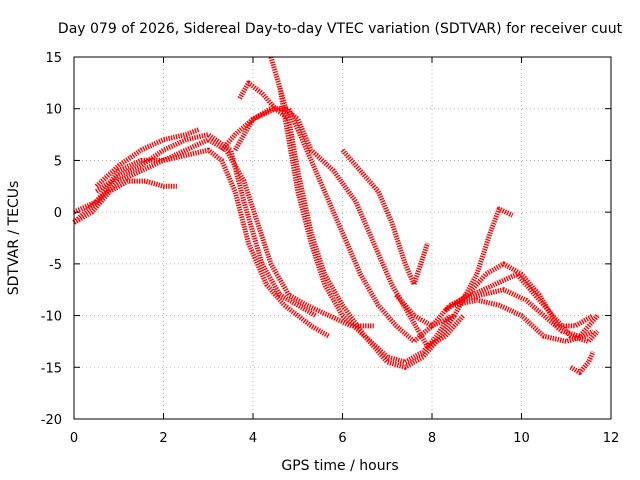 This screenshot has width=640, height=480. What do you see at coordinates (53, 110) in the screenshot?
I see `y-tick-label: 10` at bounding box center [53, 110].